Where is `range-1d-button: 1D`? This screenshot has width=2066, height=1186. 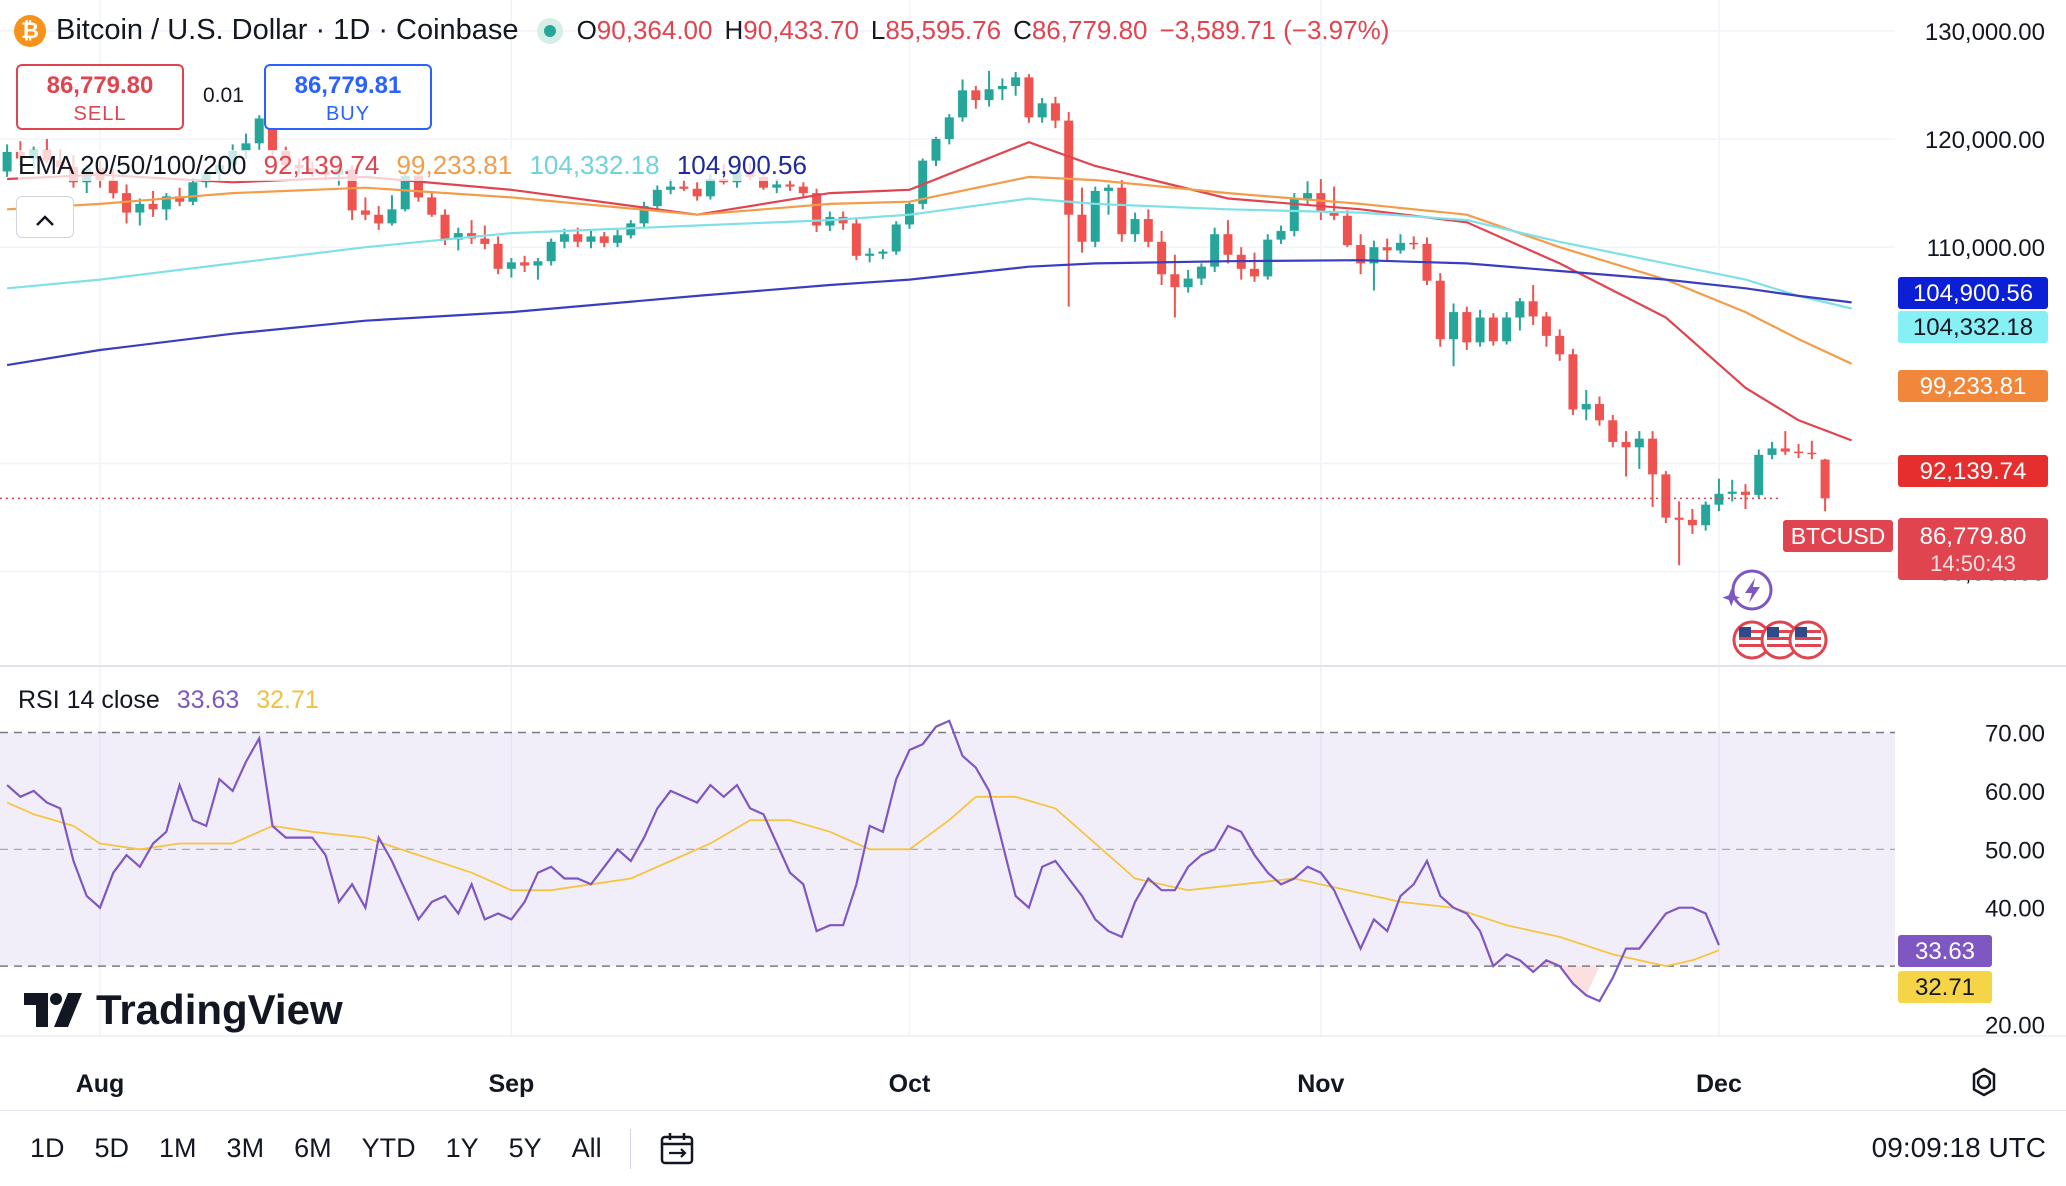
range-1d-button: 1D is located at coordinates (47, 1148).